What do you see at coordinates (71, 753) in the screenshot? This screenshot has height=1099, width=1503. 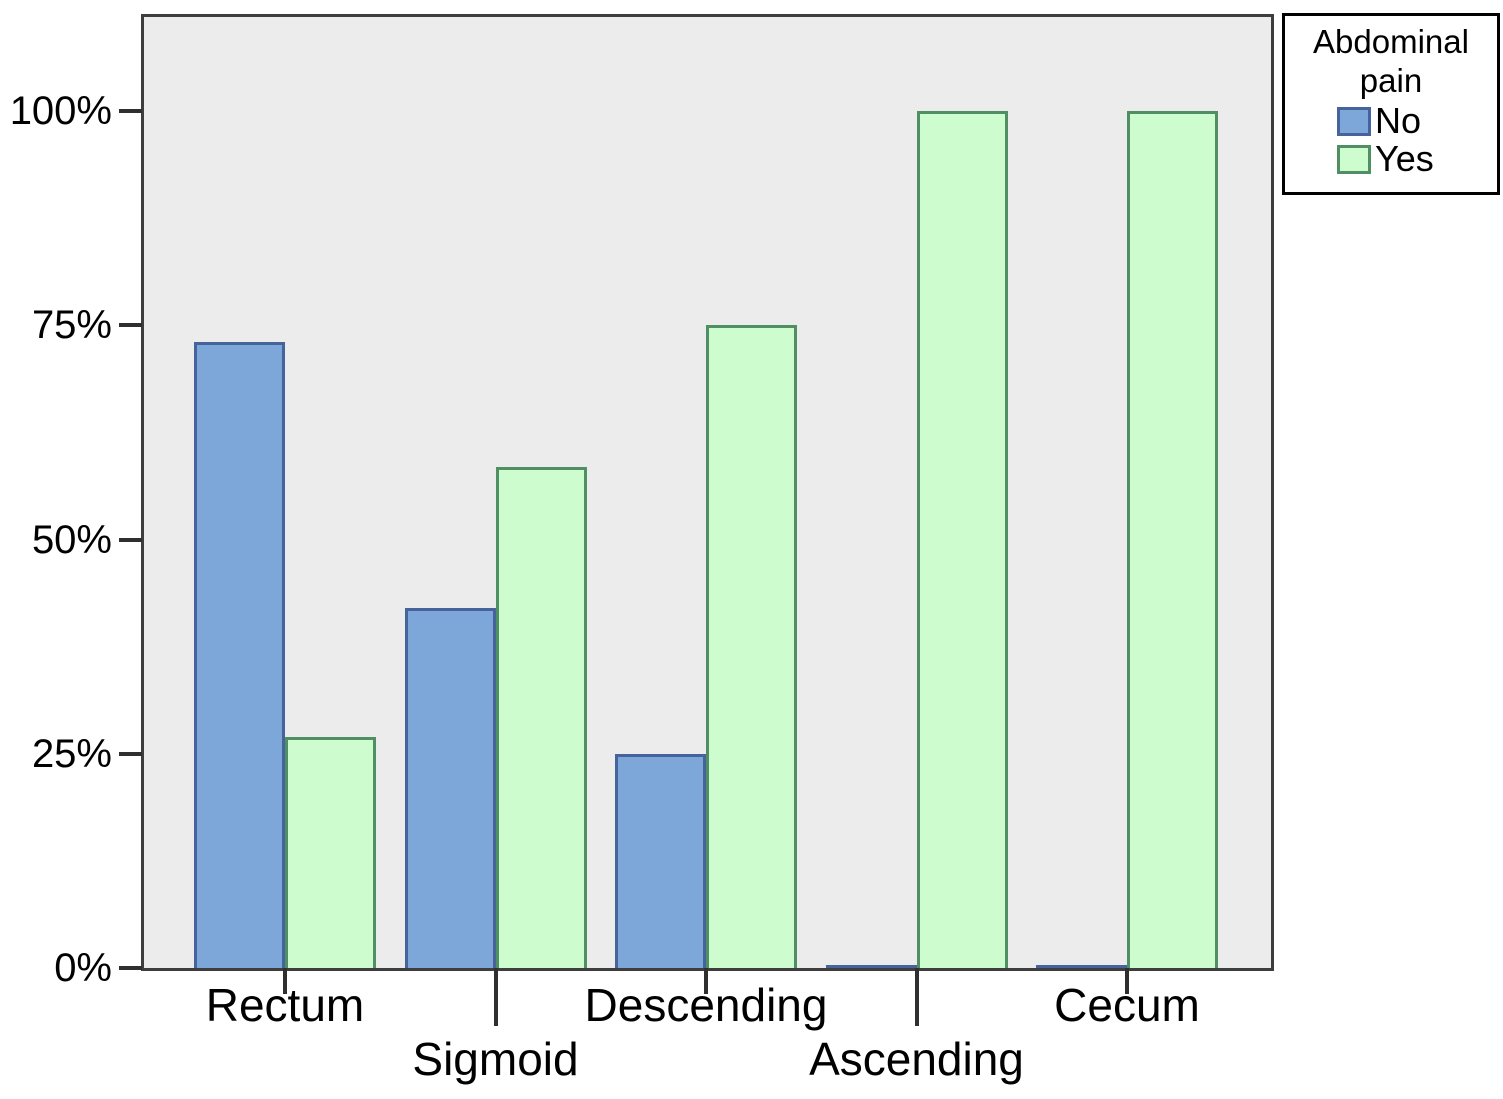 I see `y-tick-label-25: 25%` at bounding box center [71, 753].